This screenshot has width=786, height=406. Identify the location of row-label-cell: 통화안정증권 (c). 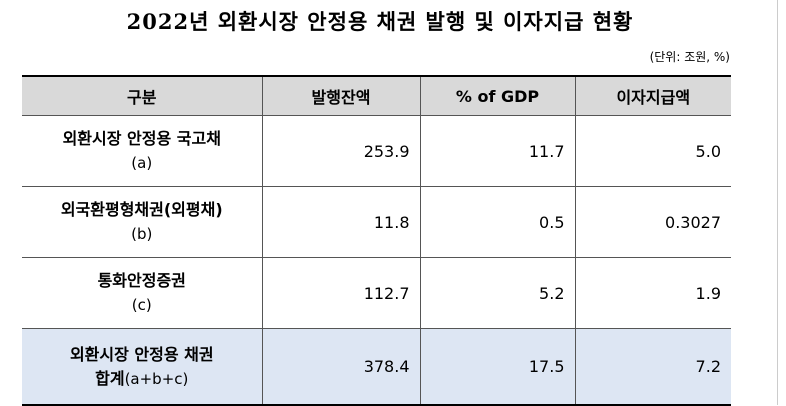
(142, 293).